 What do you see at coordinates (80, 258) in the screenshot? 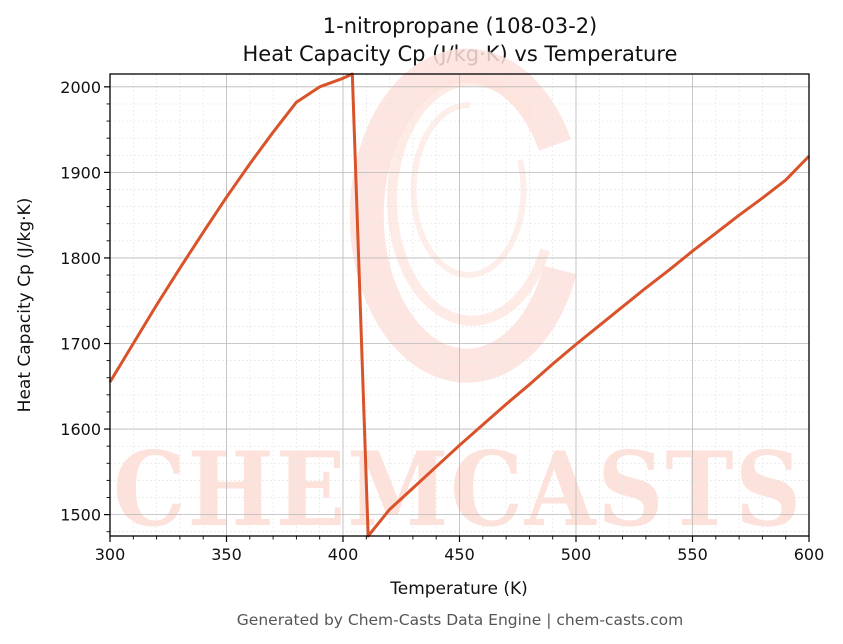
I see `y-tick-label: 1800` at bounding box center [80, 258].